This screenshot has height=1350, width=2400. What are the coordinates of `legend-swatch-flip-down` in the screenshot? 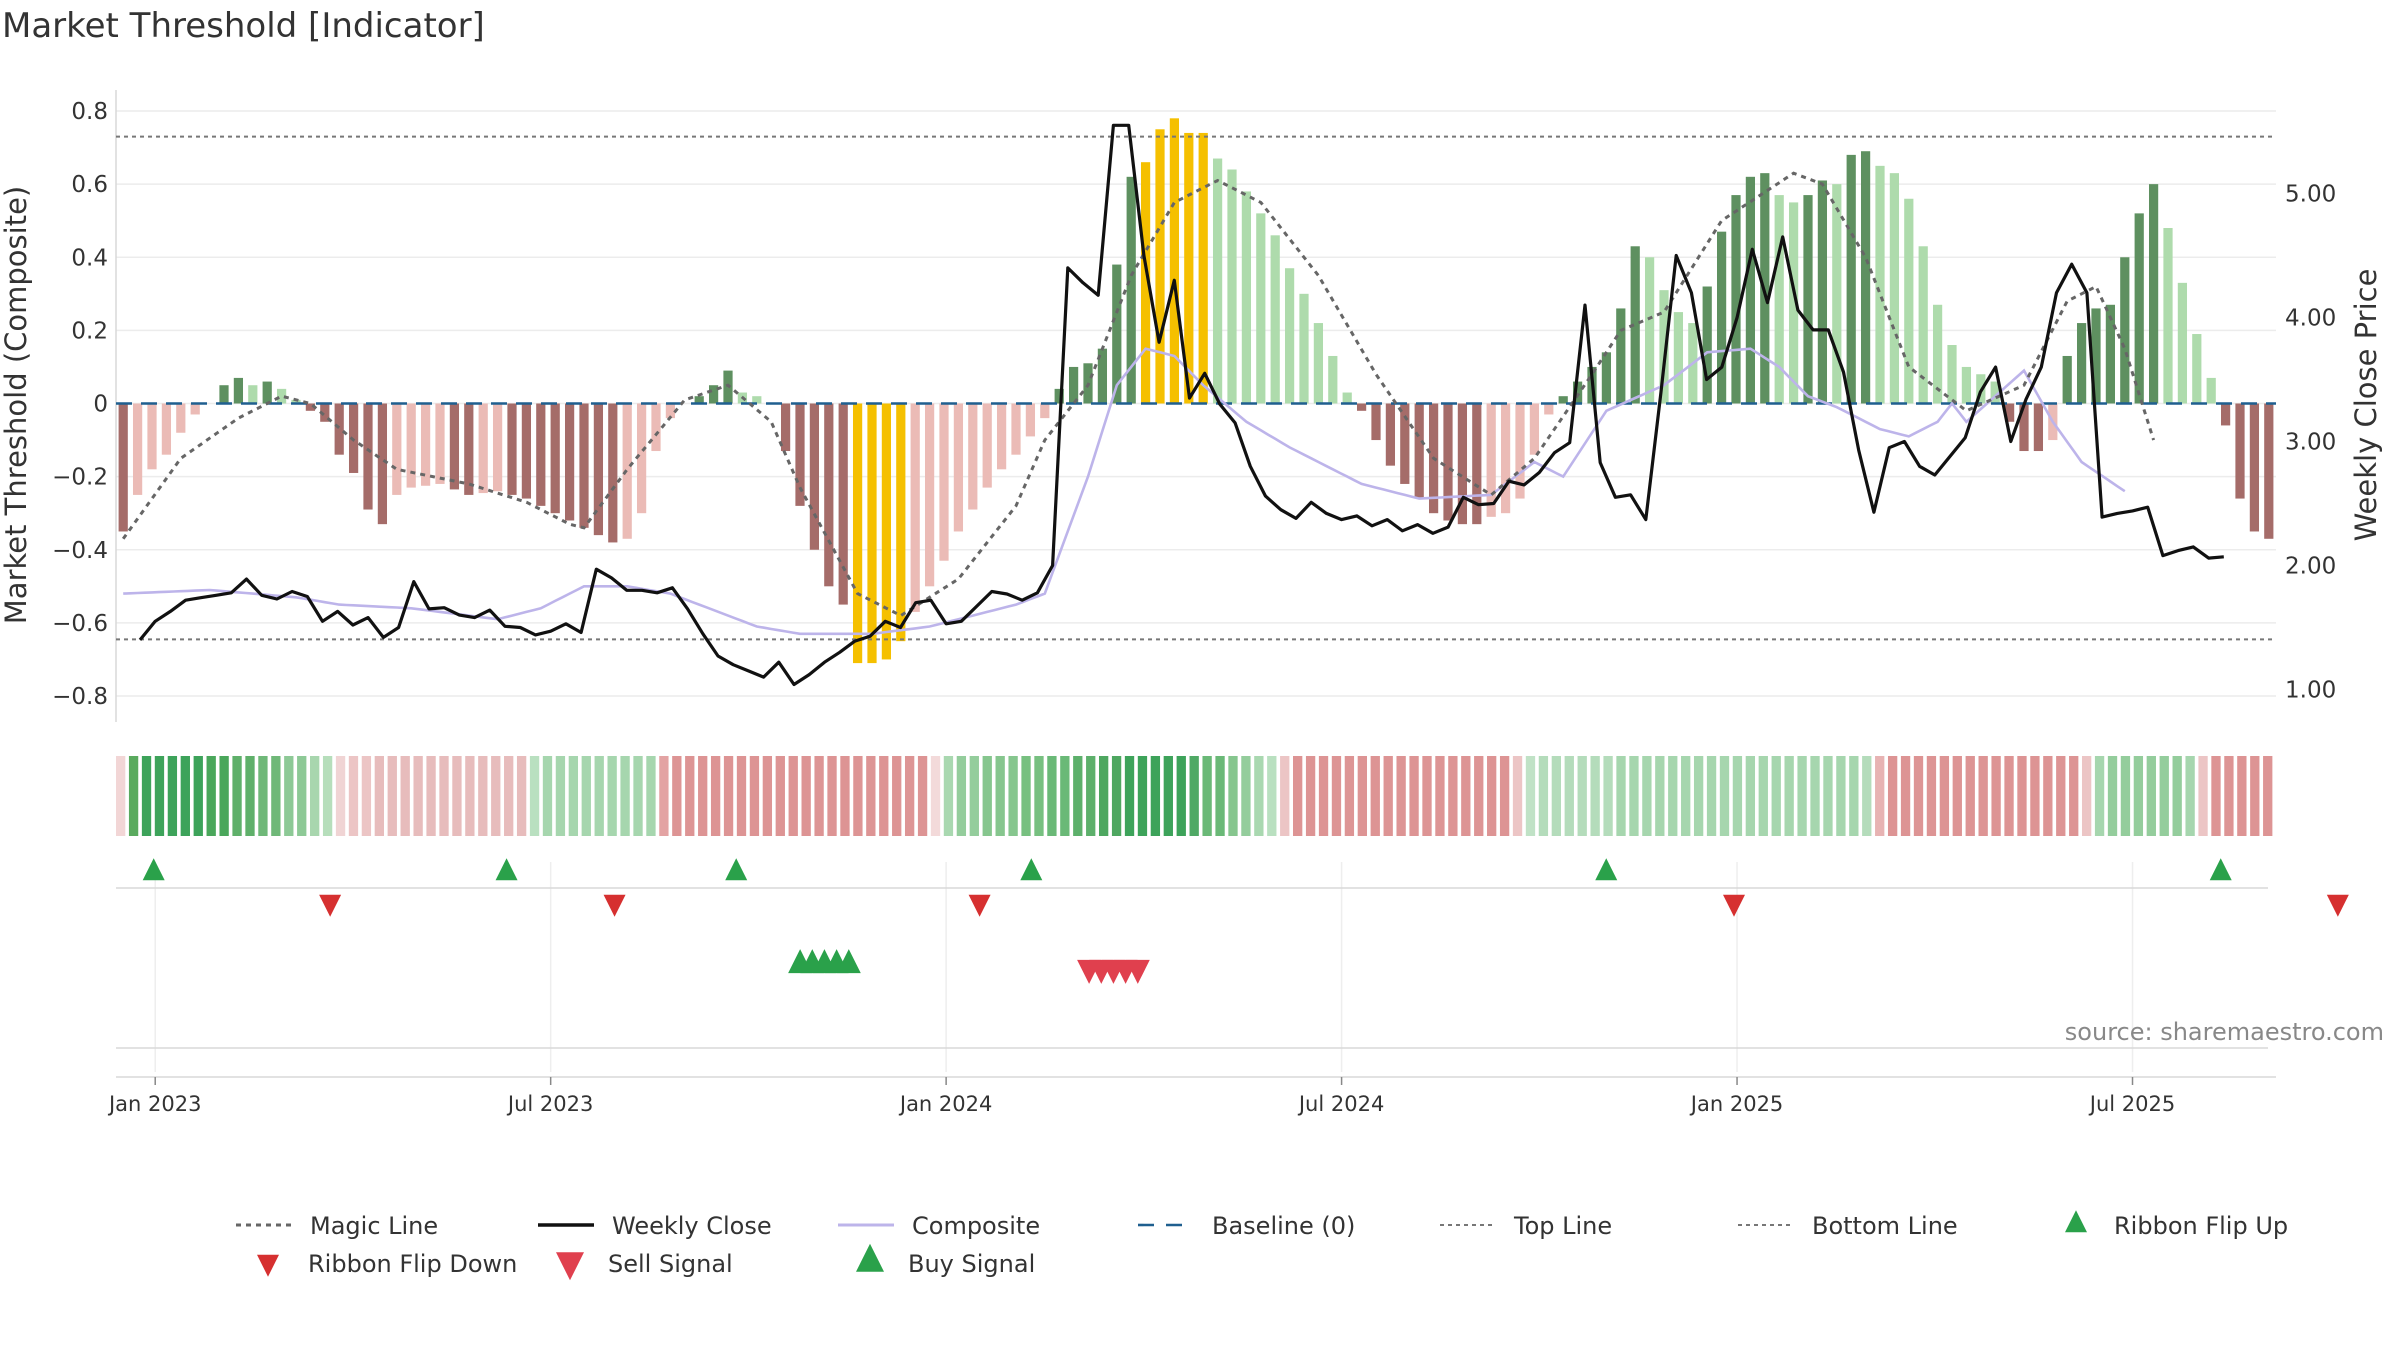 It's located at (268, 1265).